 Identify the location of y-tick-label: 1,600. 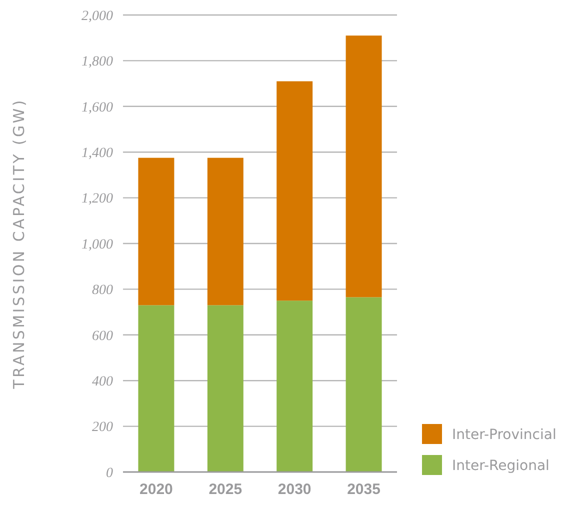
(97, 108).